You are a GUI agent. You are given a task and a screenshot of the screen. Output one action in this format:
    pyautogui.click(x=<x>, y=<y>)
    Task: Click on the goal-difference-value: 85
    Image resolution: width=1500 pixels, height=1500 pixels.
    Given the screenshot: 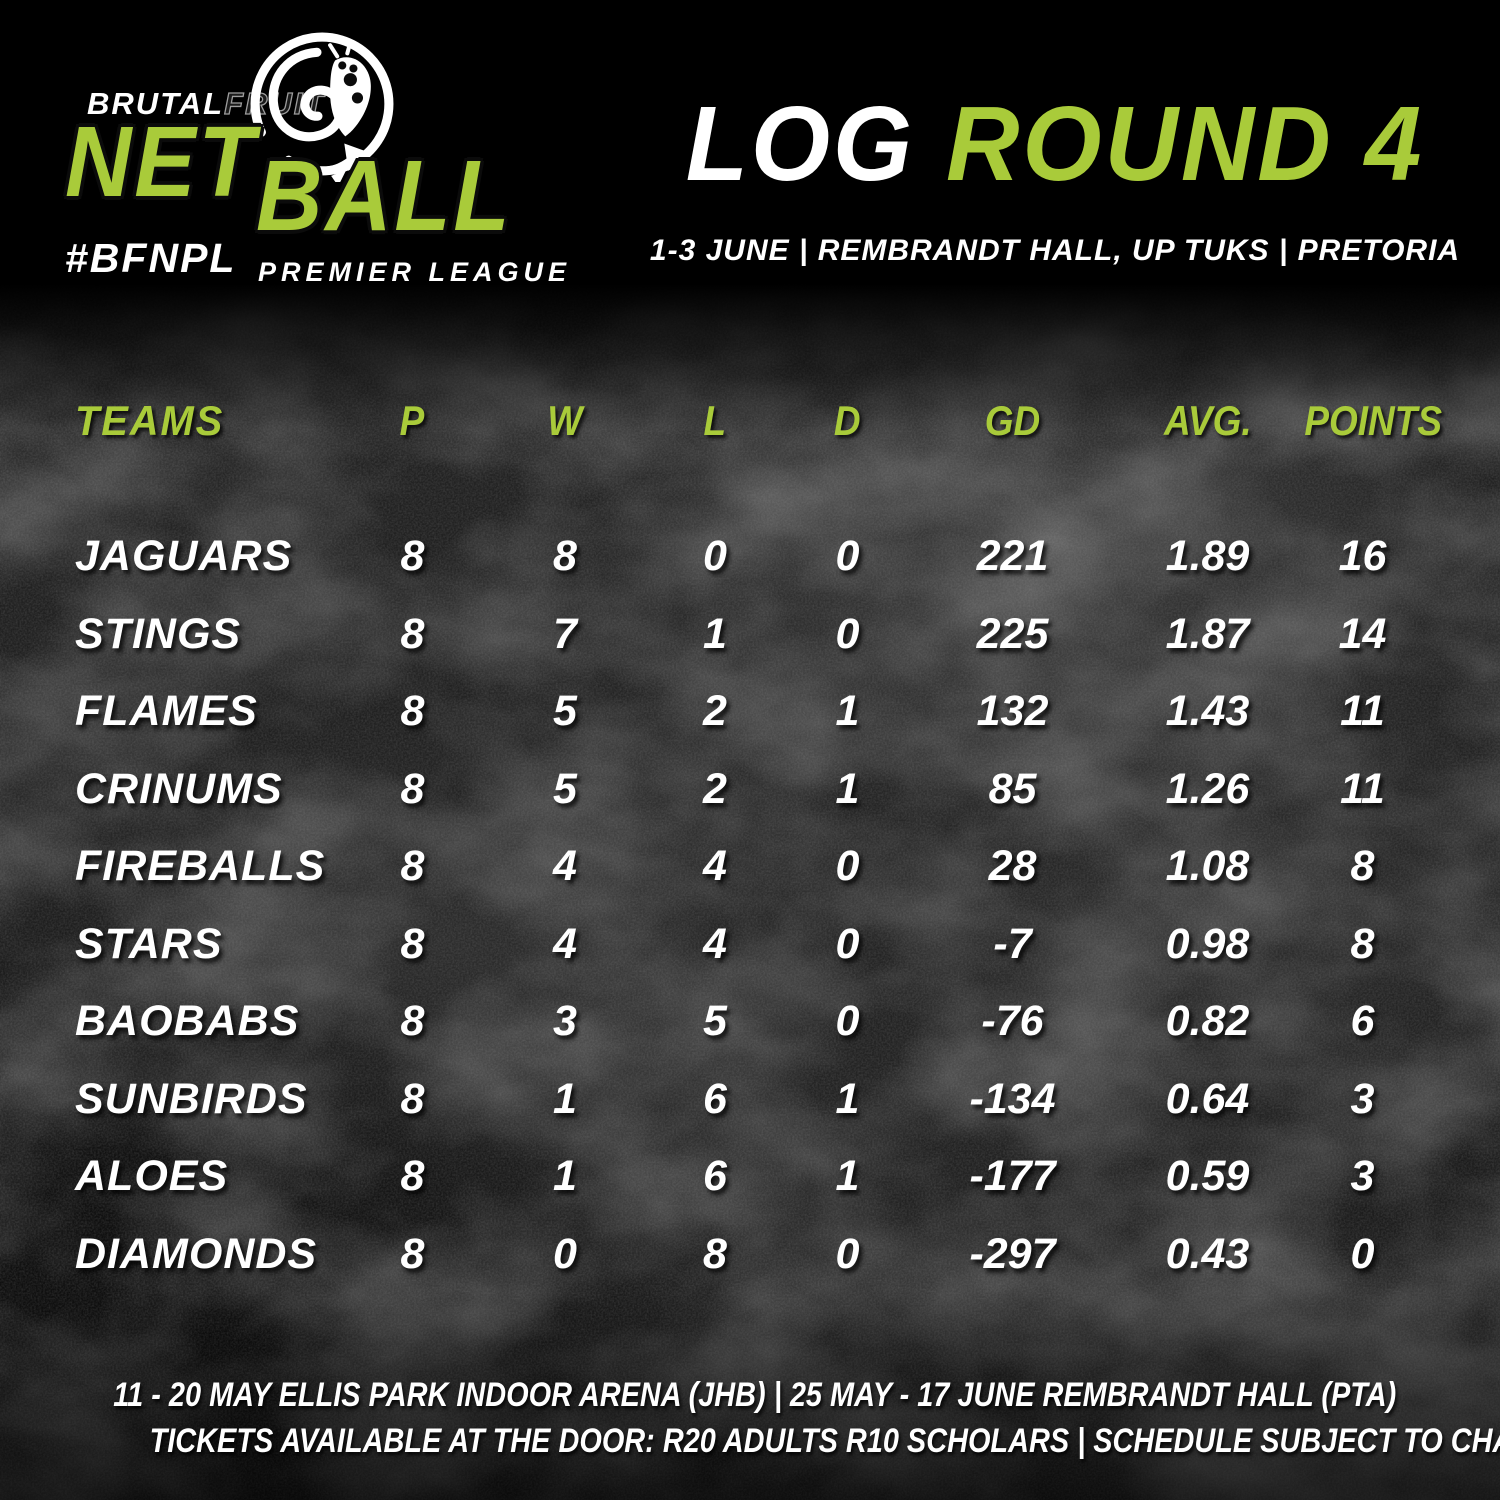 What is the action you would take?
    pyautogui.click(x=1012, y=788)
    